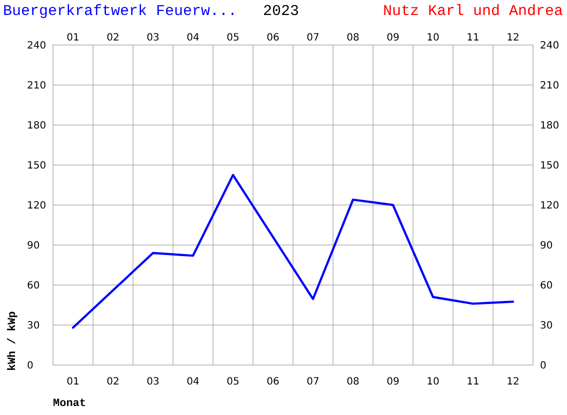 This screenshot has height=415, width=567. I want to click on x-tick-label: 03, so click(153, 38).